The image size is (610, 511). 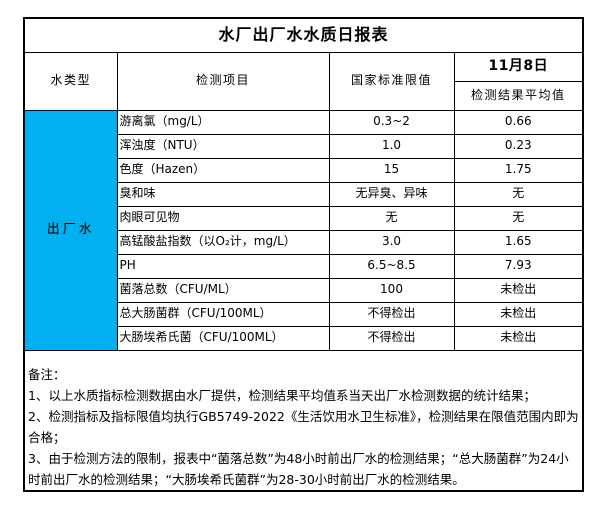 I want to click on result-cell: 0.66, so click(x=518, y=122).